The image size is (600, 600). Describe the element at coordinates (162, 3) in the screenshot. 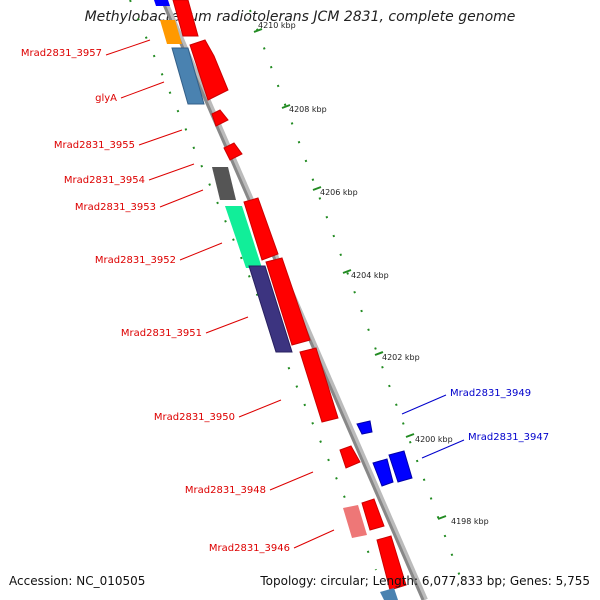

I see `gene-block-top-blue` at that location.